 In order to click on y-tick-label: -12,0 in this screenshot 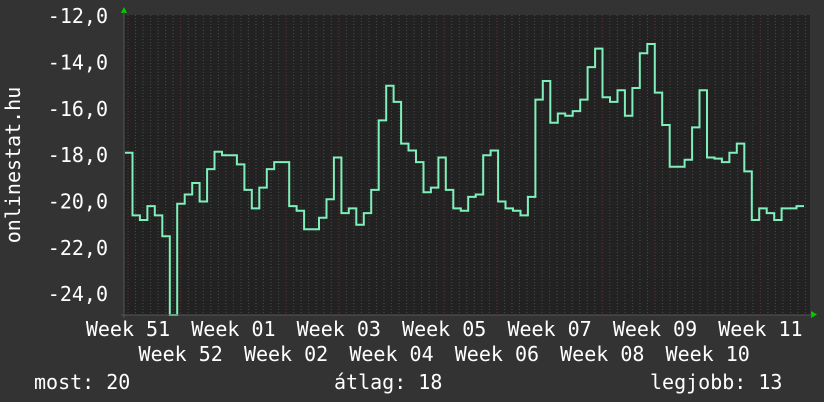, I will do `click(78, 16)`.